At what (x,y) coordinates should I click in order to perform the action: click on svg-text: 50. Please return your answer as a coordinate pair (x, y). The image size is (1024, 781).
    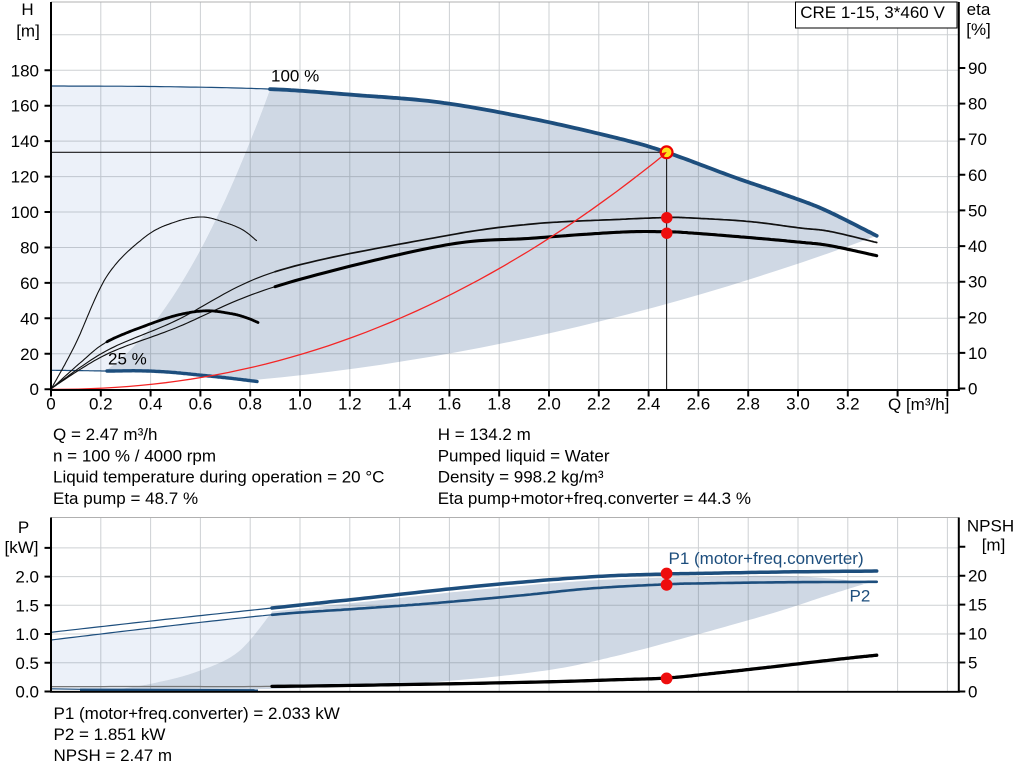
    Looking at the image, I should click on (977, 210).